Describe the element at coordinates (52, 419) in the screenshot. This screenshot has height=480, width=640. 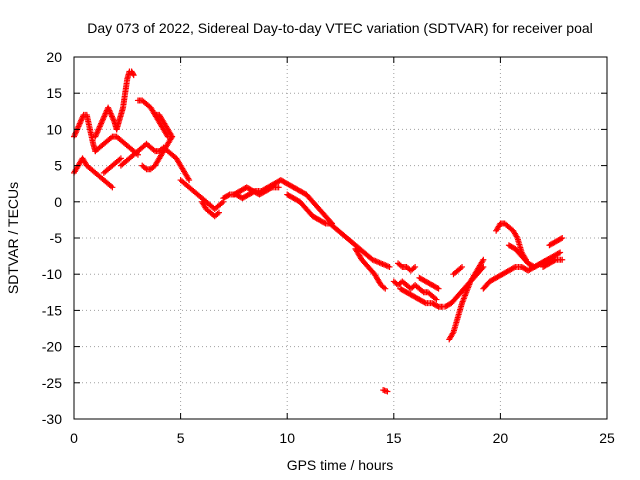
I see `y-tick-label: -30` at that location.